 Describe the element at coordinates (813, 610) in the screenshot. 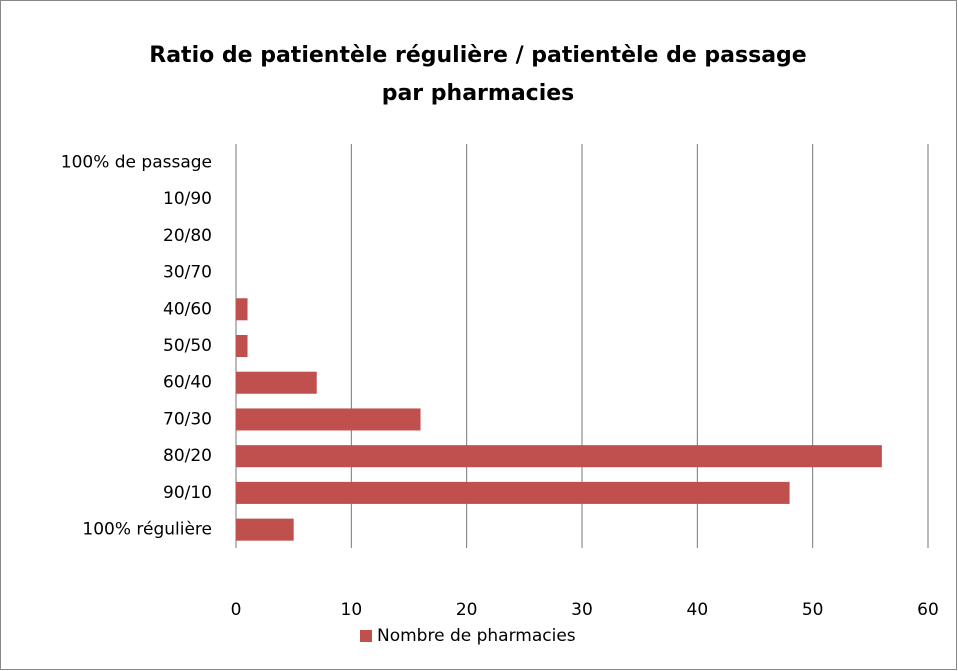

I see `x-tick-label: 50` at that location.